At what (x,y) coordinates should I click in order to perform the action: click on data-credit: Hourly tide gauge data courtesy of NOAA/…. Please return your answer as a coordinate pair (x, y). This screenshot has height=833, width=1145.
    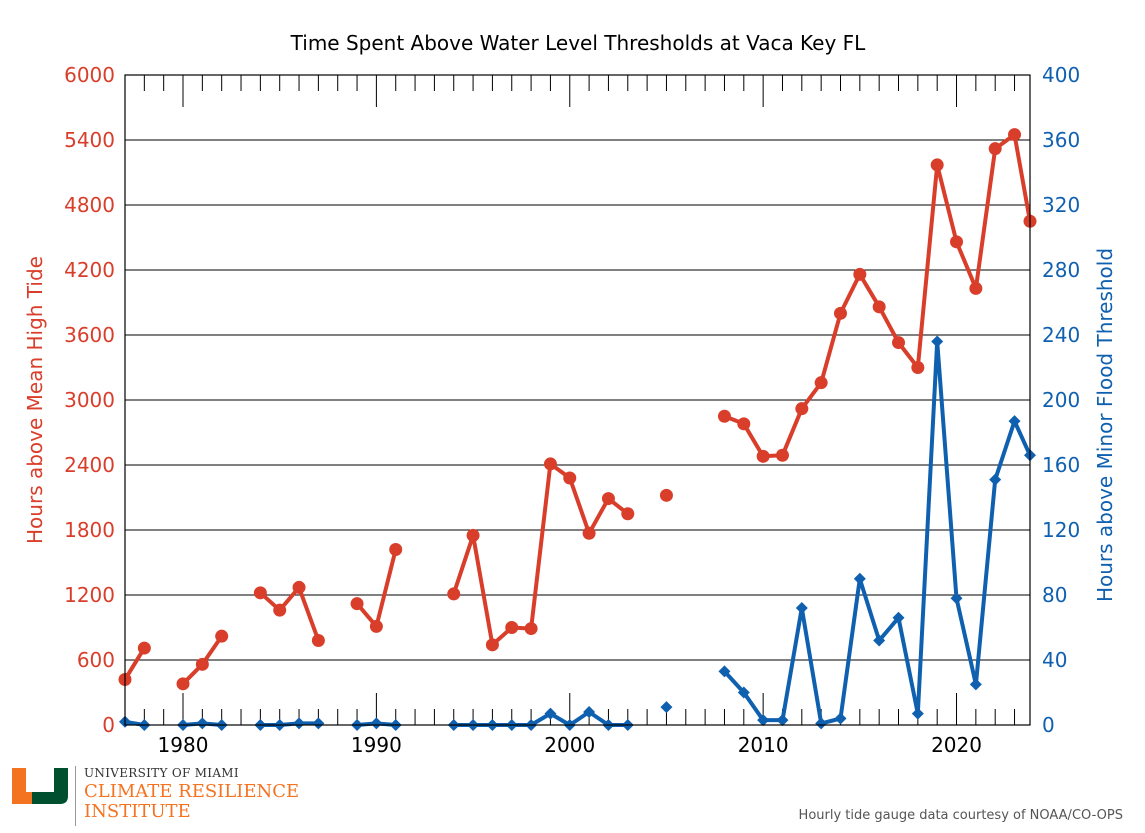
    Looking at the image, I should click on (960, 815).